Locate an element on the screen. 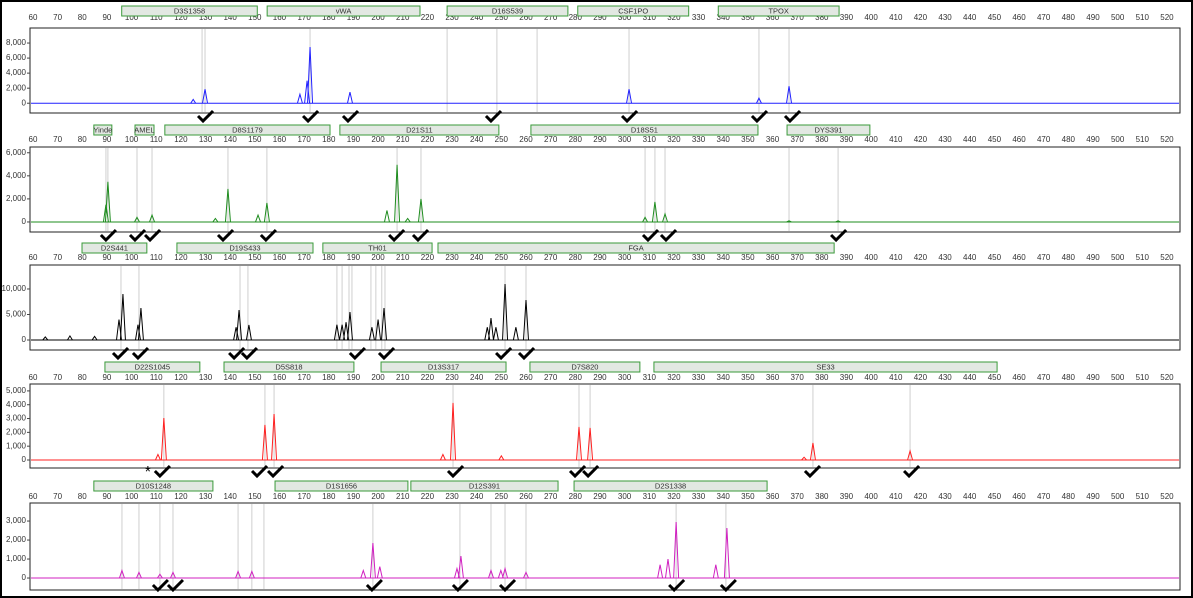 This screenshot has height=598, width=1193. x-tick-label: 320 is located at coordinates (674, 17).